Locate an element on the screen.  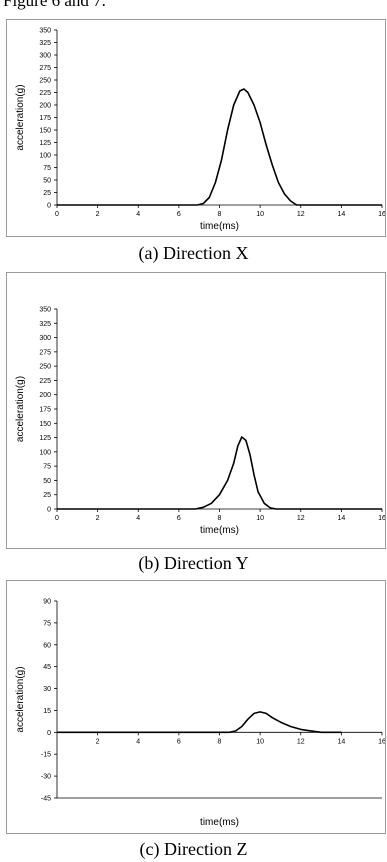
intro-text-fragment: Figure 6 and 7. is located at coordinates (54, 5).